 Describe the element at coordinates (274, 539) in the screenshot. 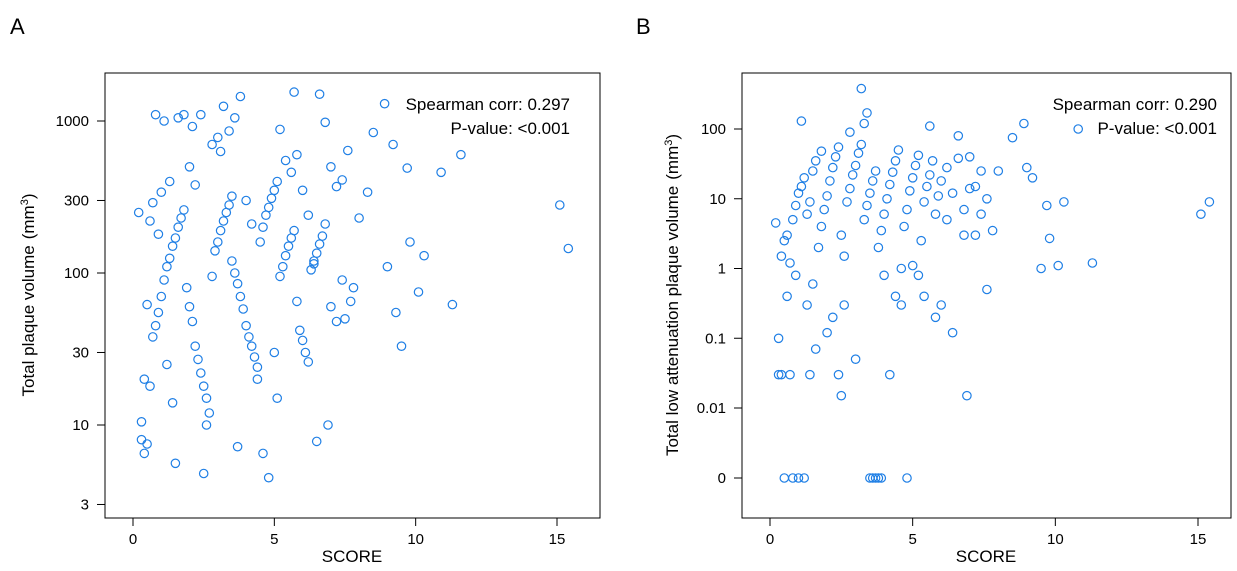

I see `x-tick-label: 5` at that location.